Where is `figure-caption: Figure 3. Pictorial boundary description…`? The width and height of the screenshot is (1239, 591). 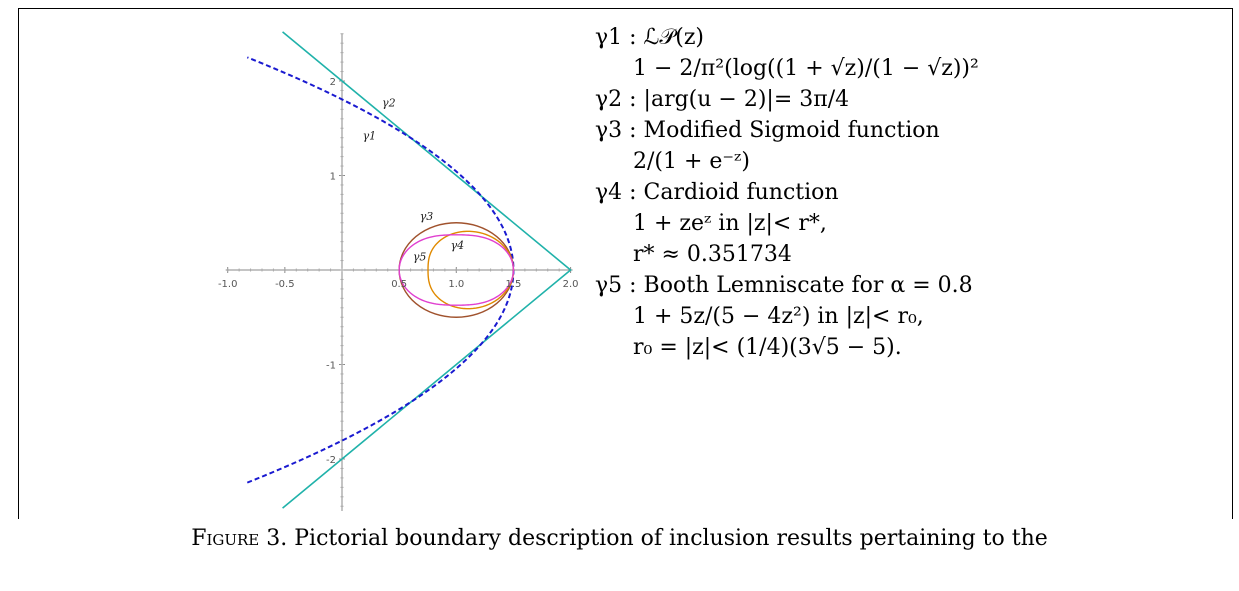 figure-caption: Figure 3. Pictorial boundary description… is located at coordinates (619, 538).